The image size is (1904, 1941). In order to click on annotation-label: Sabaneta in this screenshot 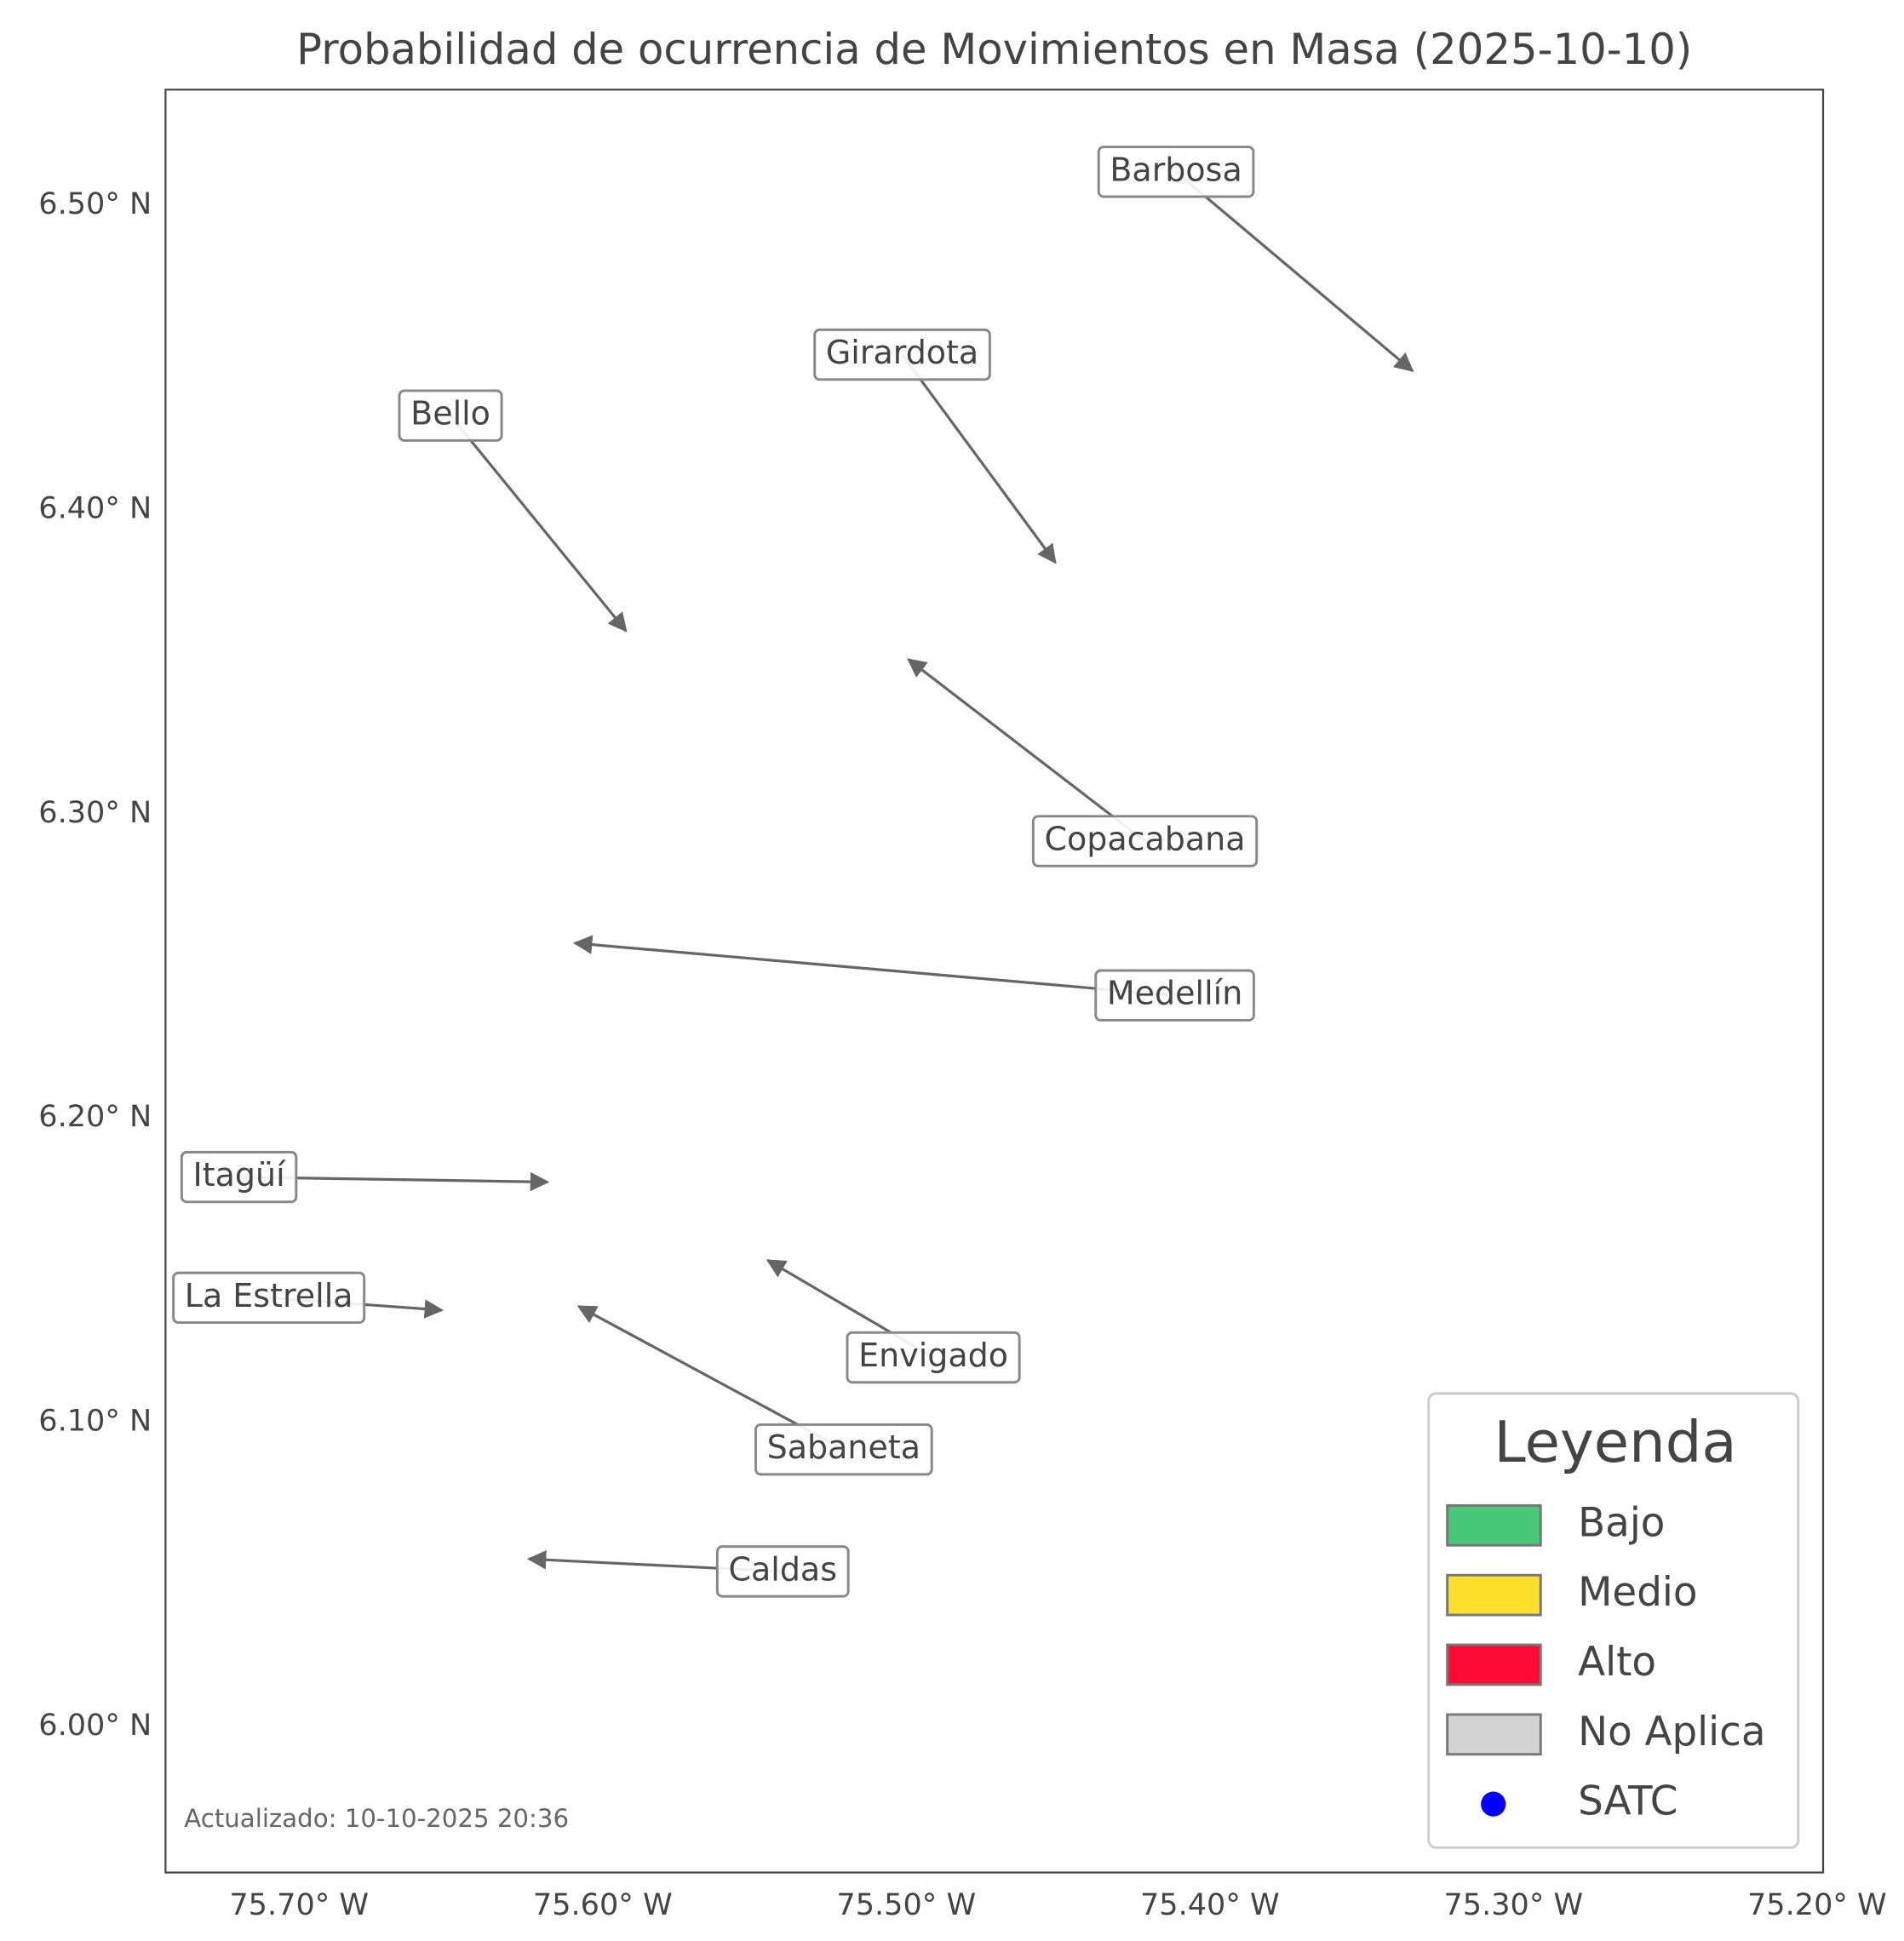, I will do `click(844, 1447)`.